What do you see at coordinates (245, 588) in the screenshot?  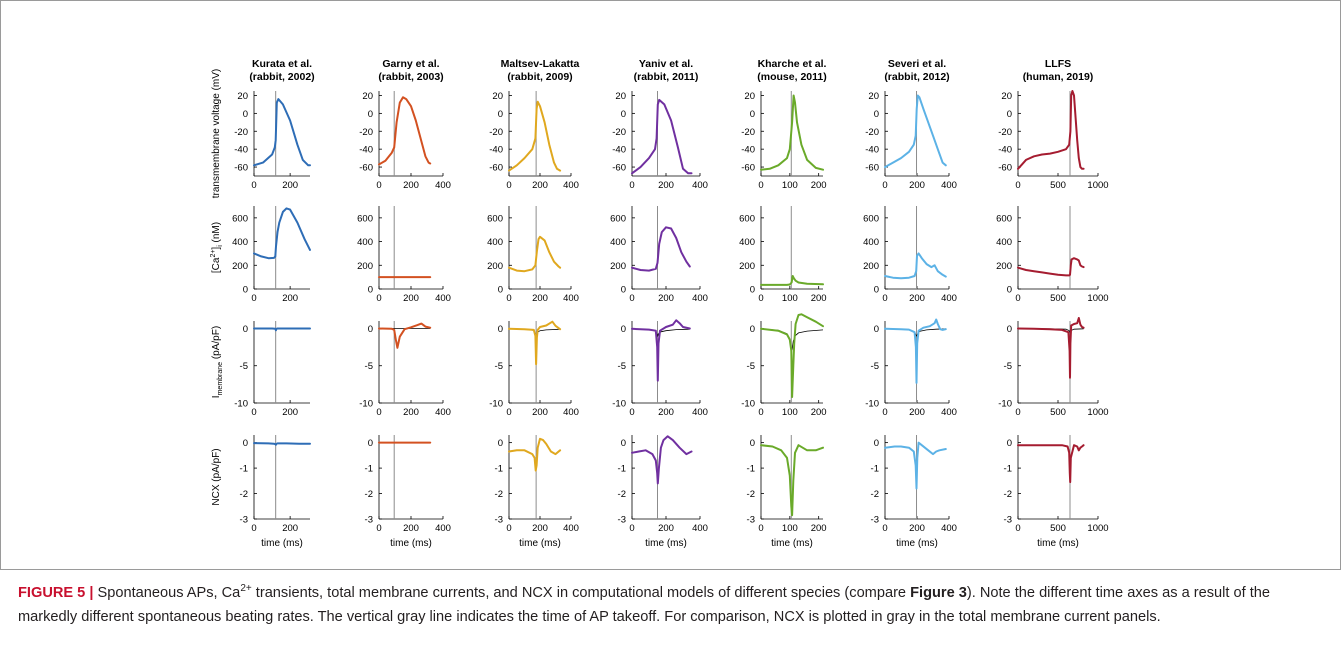 I see `caption-superscript: 2+` at bounding box center [245, 588].